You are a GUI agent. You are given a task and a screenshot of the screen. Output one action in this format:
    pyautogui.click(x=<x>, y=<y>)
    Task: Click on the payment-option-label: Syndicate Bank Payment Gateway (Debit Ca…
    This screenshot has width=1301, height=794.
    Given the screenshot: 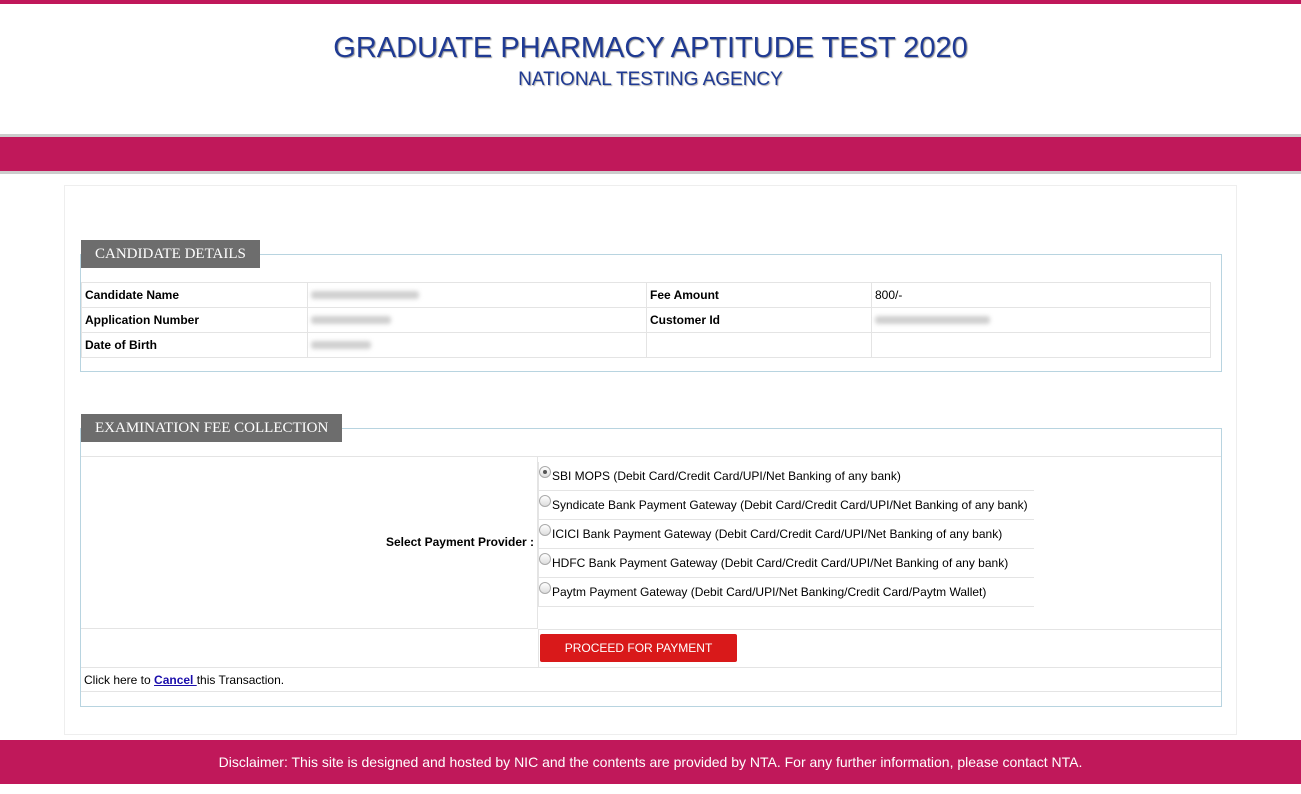 What is the action you would take?
    pyautogui.click(x=790, y=505)
    